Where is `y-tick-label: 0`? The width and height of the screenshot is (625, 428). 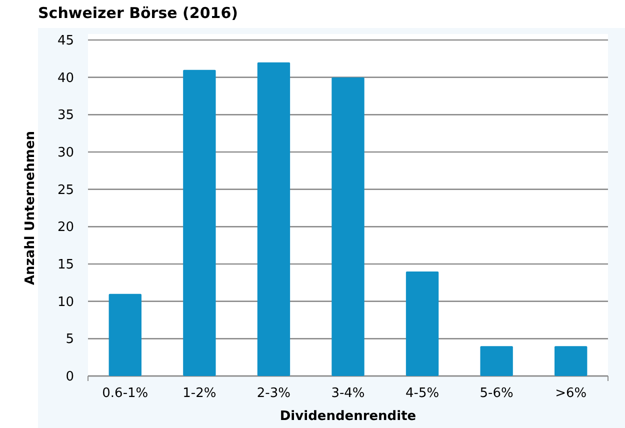
y-tick-label: 0 is located at coordinates (70, 377).